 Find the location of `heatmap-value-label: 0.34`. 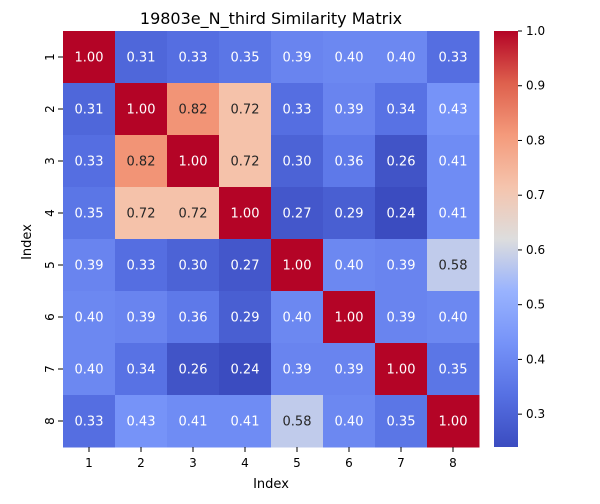

heatmap-value-label: 0.34 is located at coordinates (401, 110).